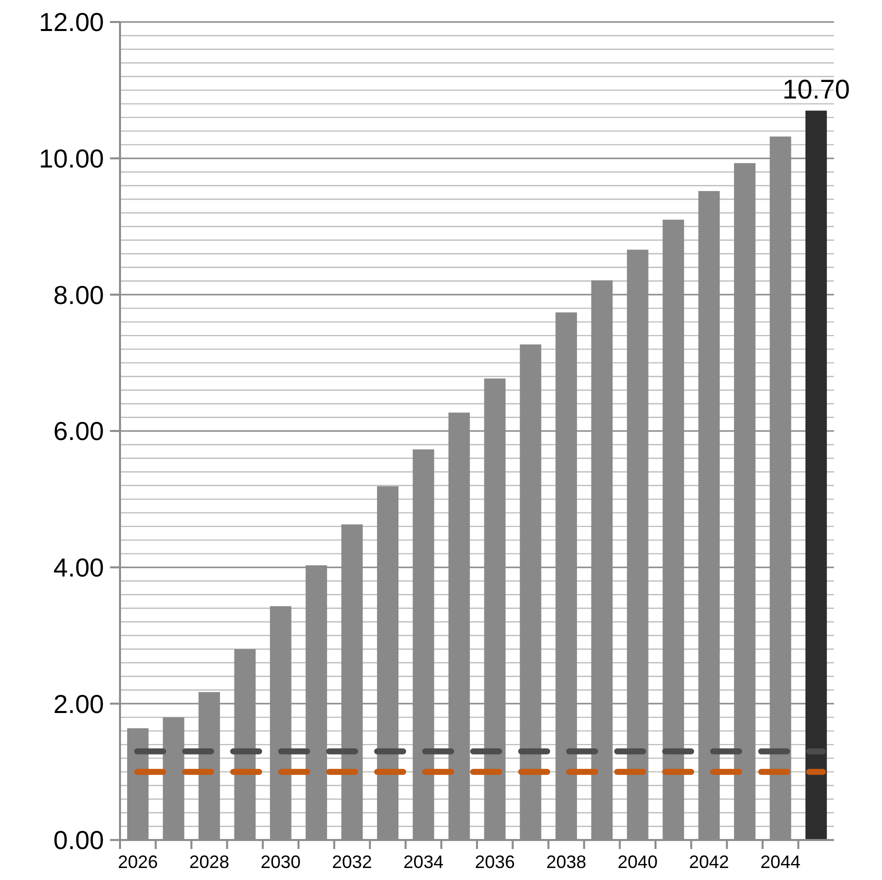  Describe the element at coordinates (566, 862) in the screenshot. I see `x-tick-label: 2038` at that location.